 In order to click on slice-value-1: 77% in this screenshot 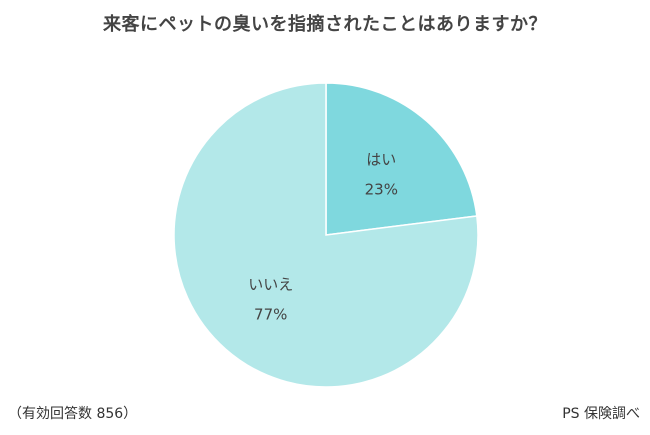, I will do `click(270, 315)`.